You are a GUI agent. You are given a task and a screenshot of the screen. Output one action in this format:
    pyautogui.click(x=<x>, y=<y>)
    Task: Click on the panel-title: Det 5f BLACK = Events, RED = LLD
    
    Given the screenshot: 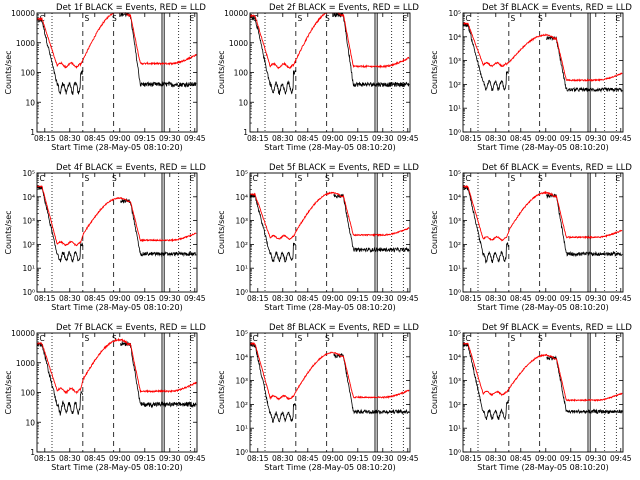 What is the action you would take?
    pyautogui.click(x=344, y=168)
    